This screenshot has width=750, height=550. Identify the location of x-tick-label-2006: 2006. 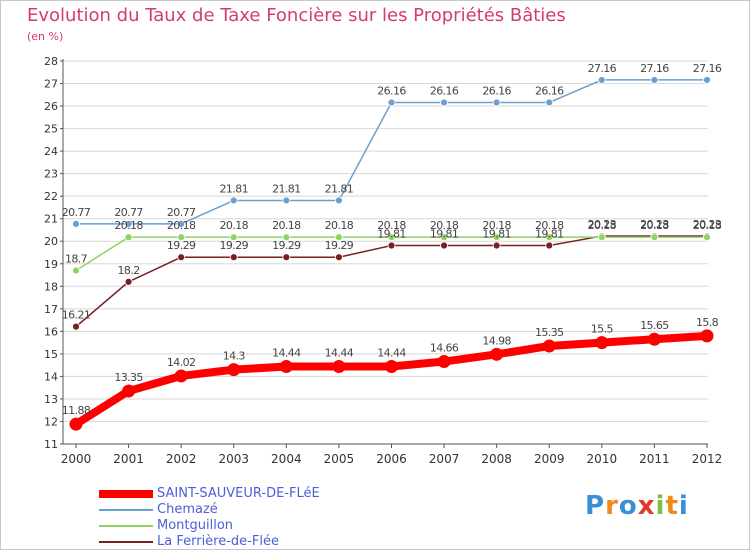
(391, 459).